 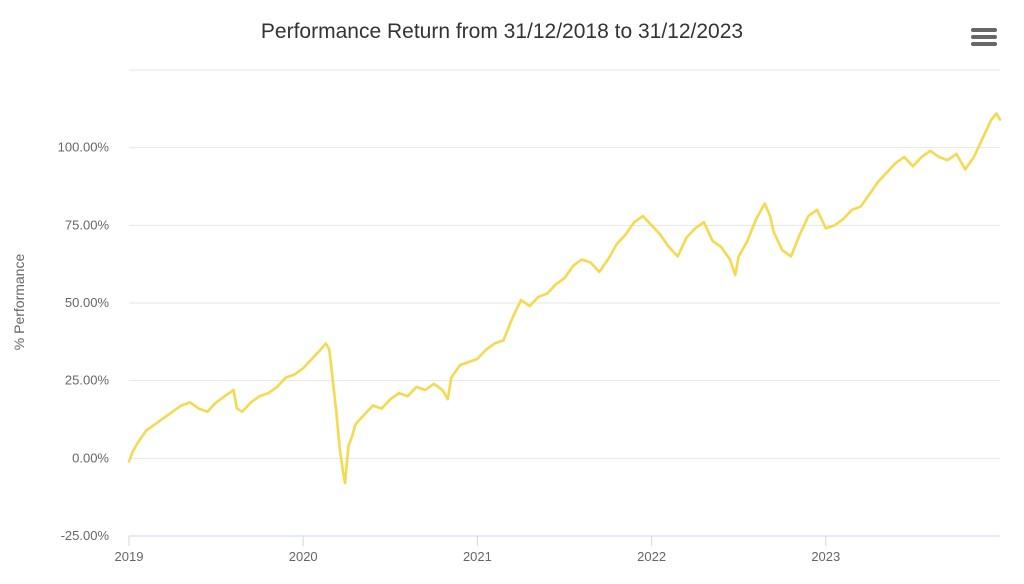 What do you see at coordinates (129, 556) in the screenshot?
I see `x-tick-label: 2019` at bounding box center [129, 556].